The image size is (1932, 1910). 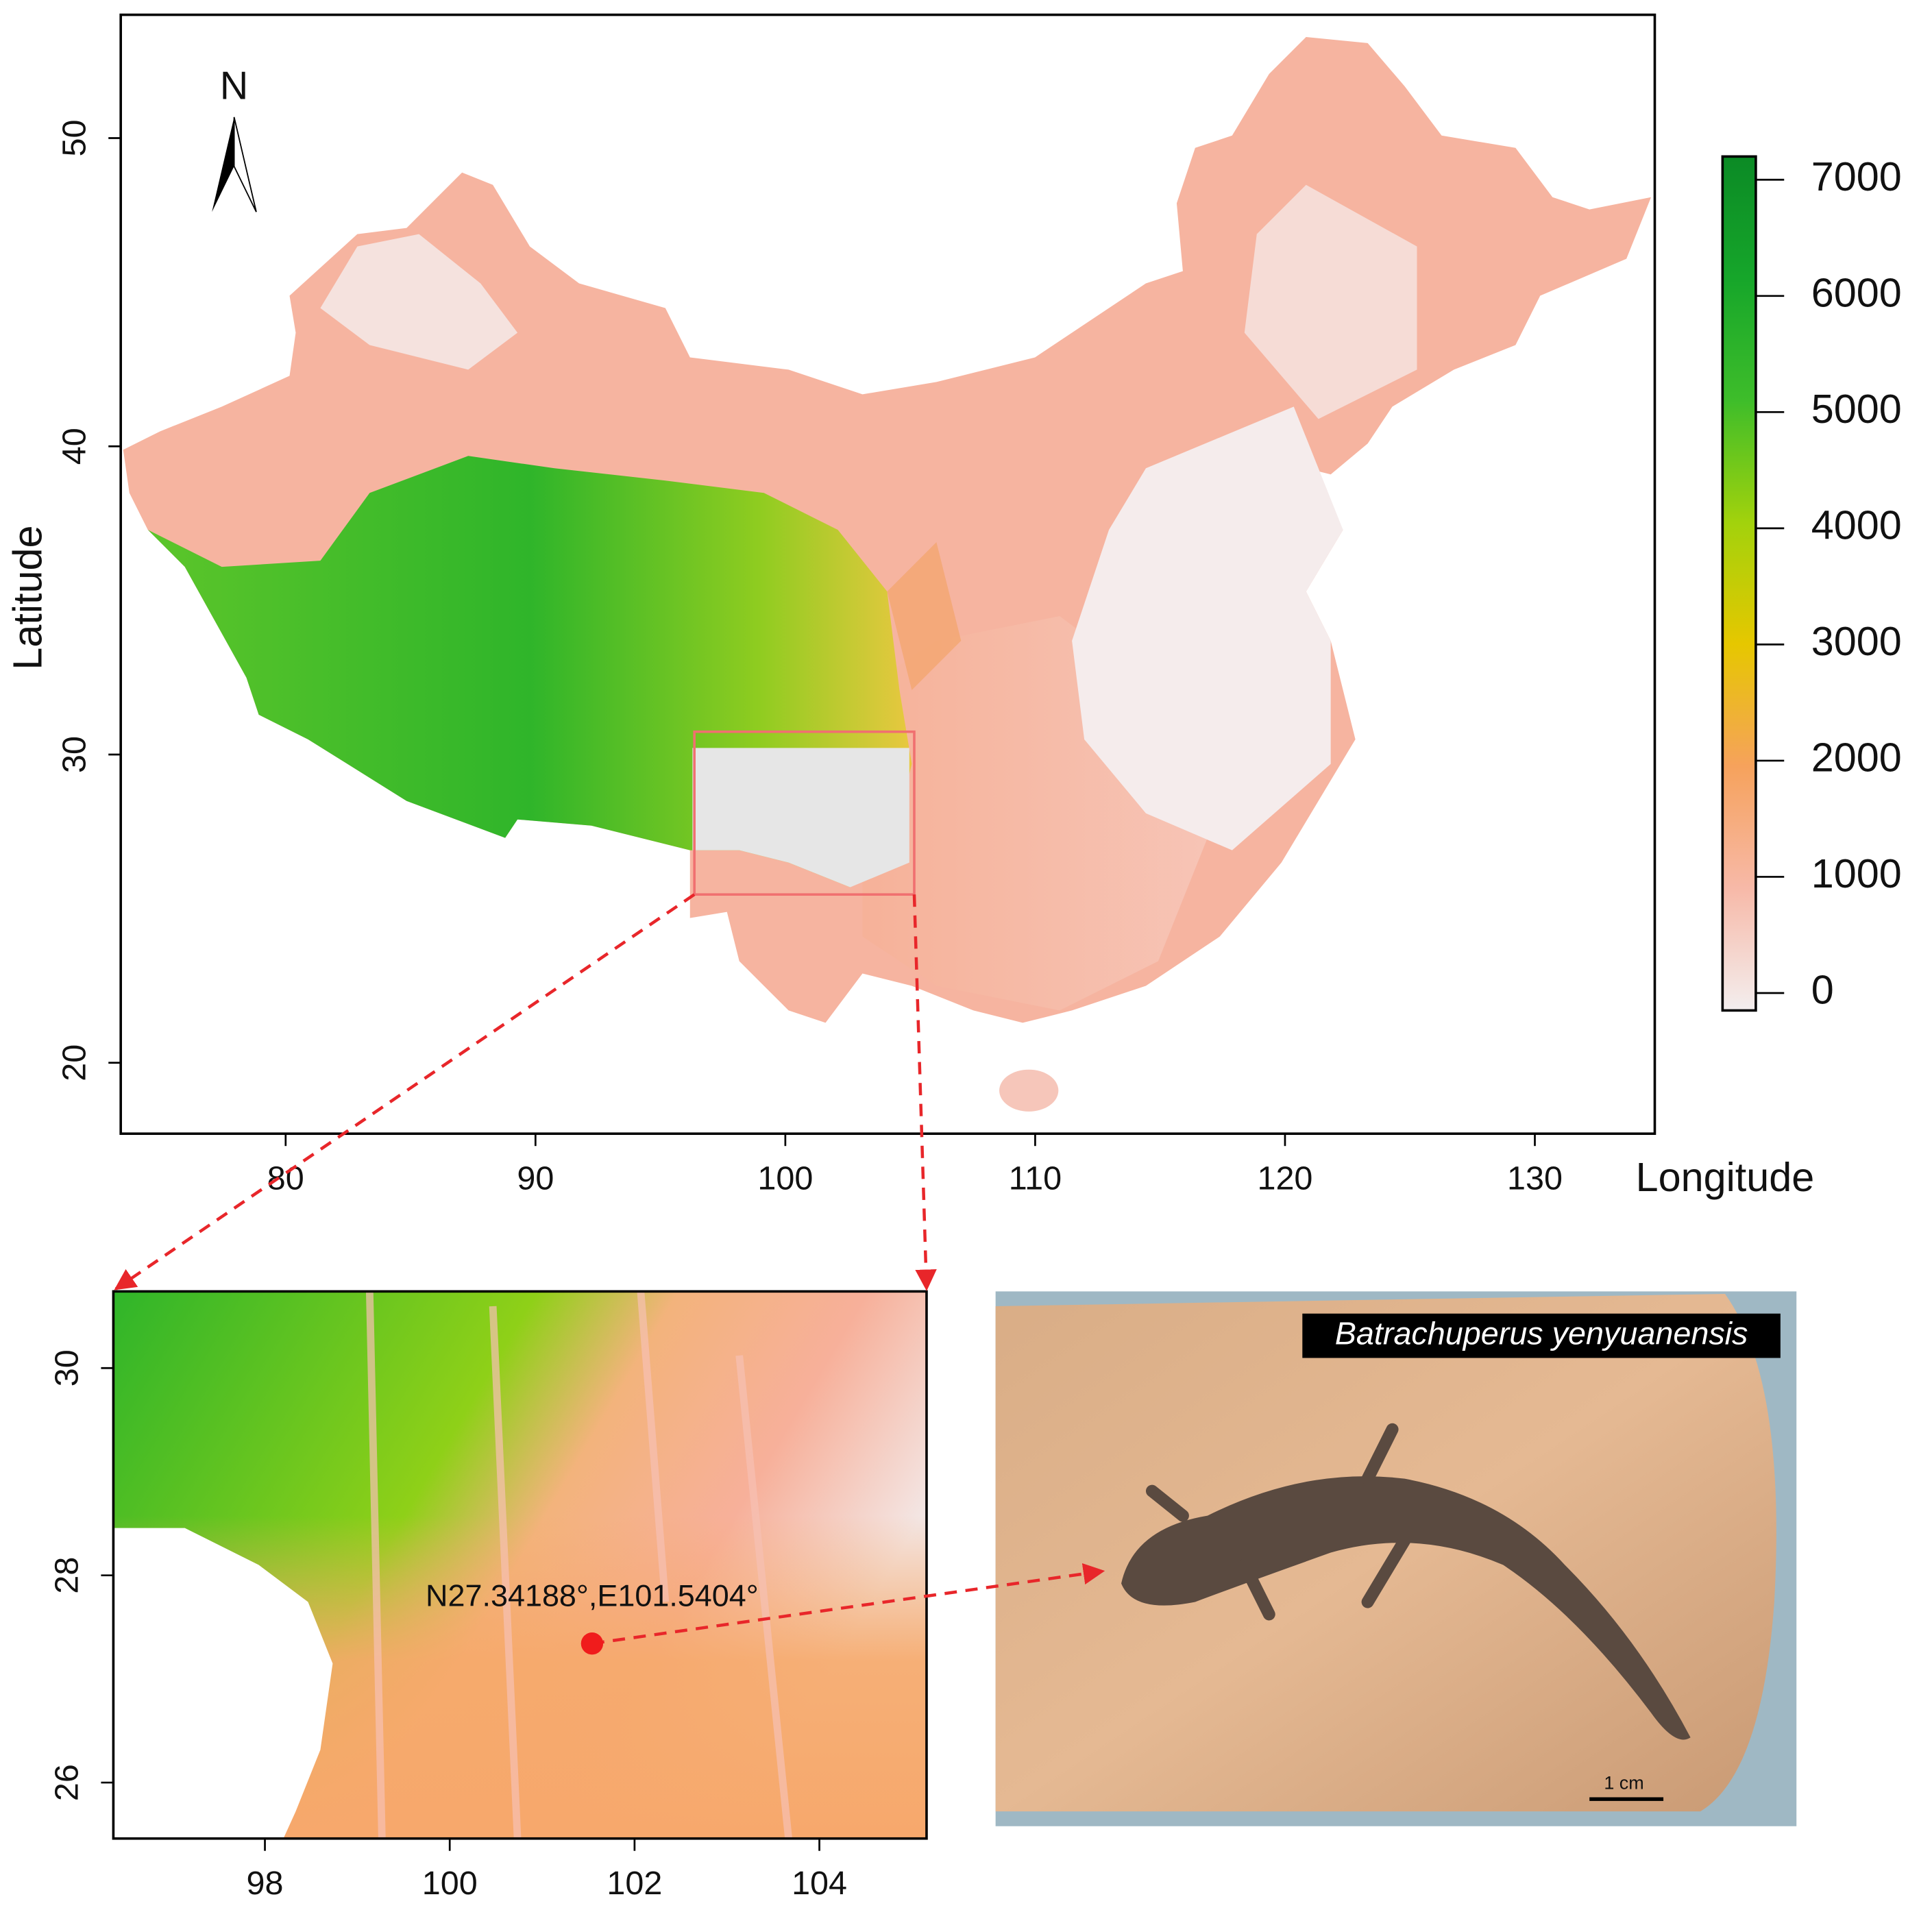 I want to click on north-arrow: N, so click(x=234, y=138).